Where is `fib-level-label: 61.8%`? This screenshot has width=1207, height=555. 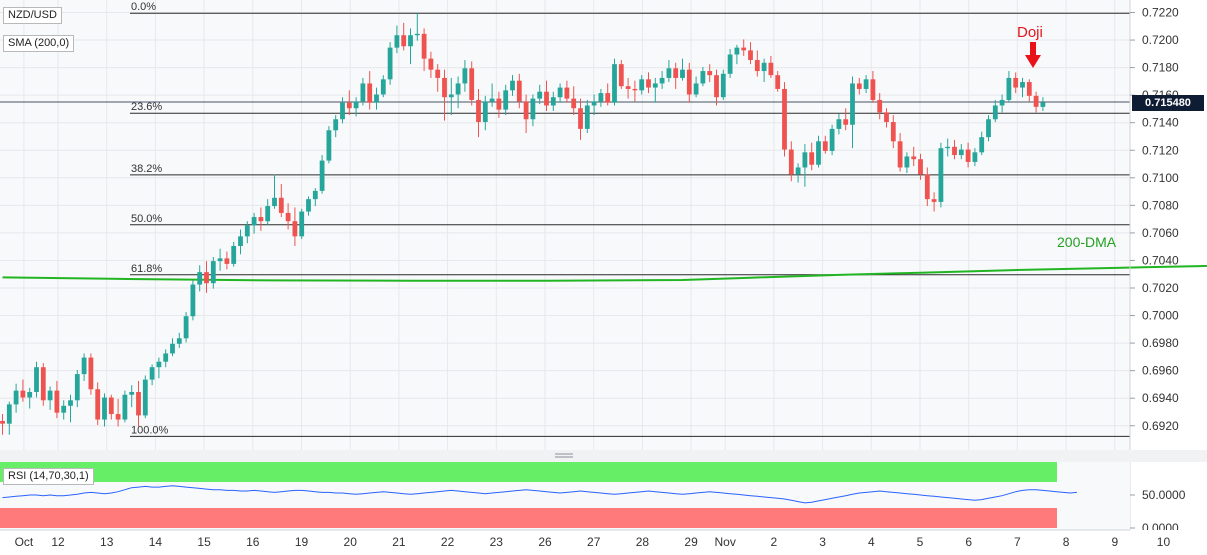
fib-level-label: 61.8% is located at coordinates (146, 269).